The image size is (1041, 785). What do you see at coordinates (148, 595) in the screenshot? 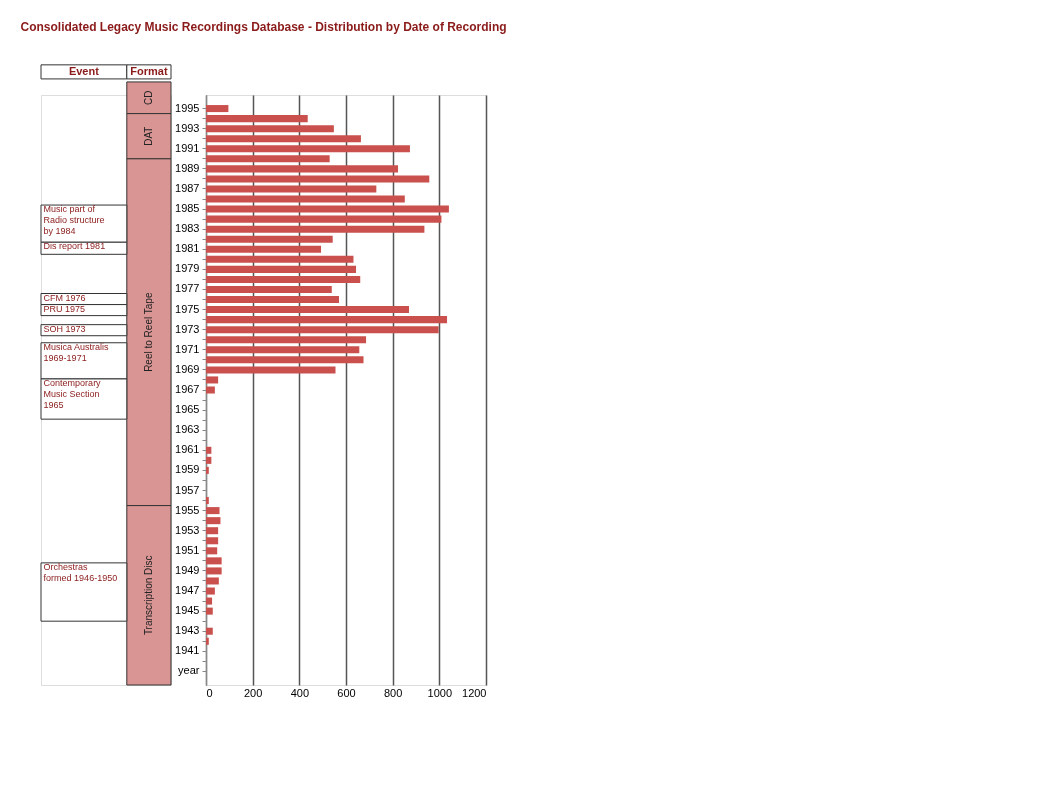
I see `text: Transcription Disc` at bounding box center [148, 595].